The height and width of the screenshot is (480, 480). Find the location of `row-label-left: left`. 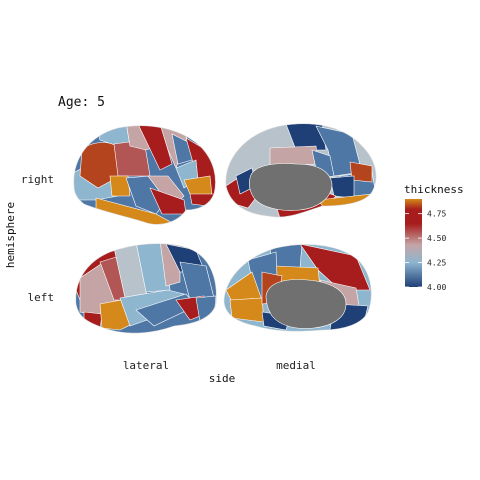

row-label-left: left is located at coordinates (41, 297).